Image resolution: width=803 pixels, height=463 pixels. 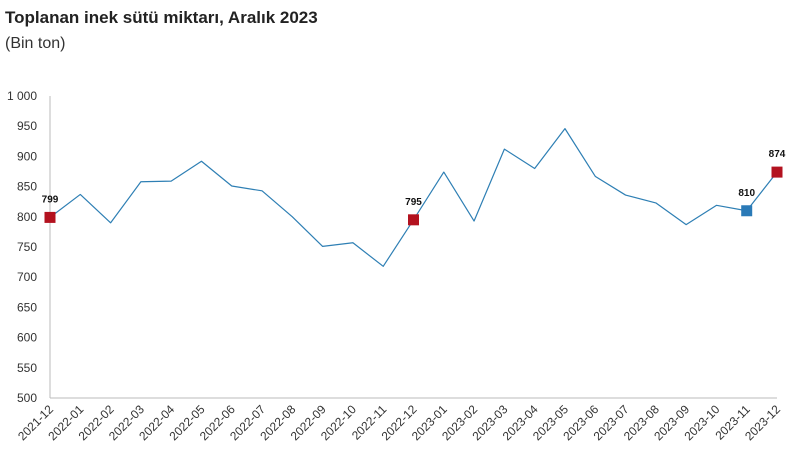 What do you see at coordinates (35, 43) in the screenshot?
I see `chart-subtitle: (Bin ton)` at bounding box center [35, 43].